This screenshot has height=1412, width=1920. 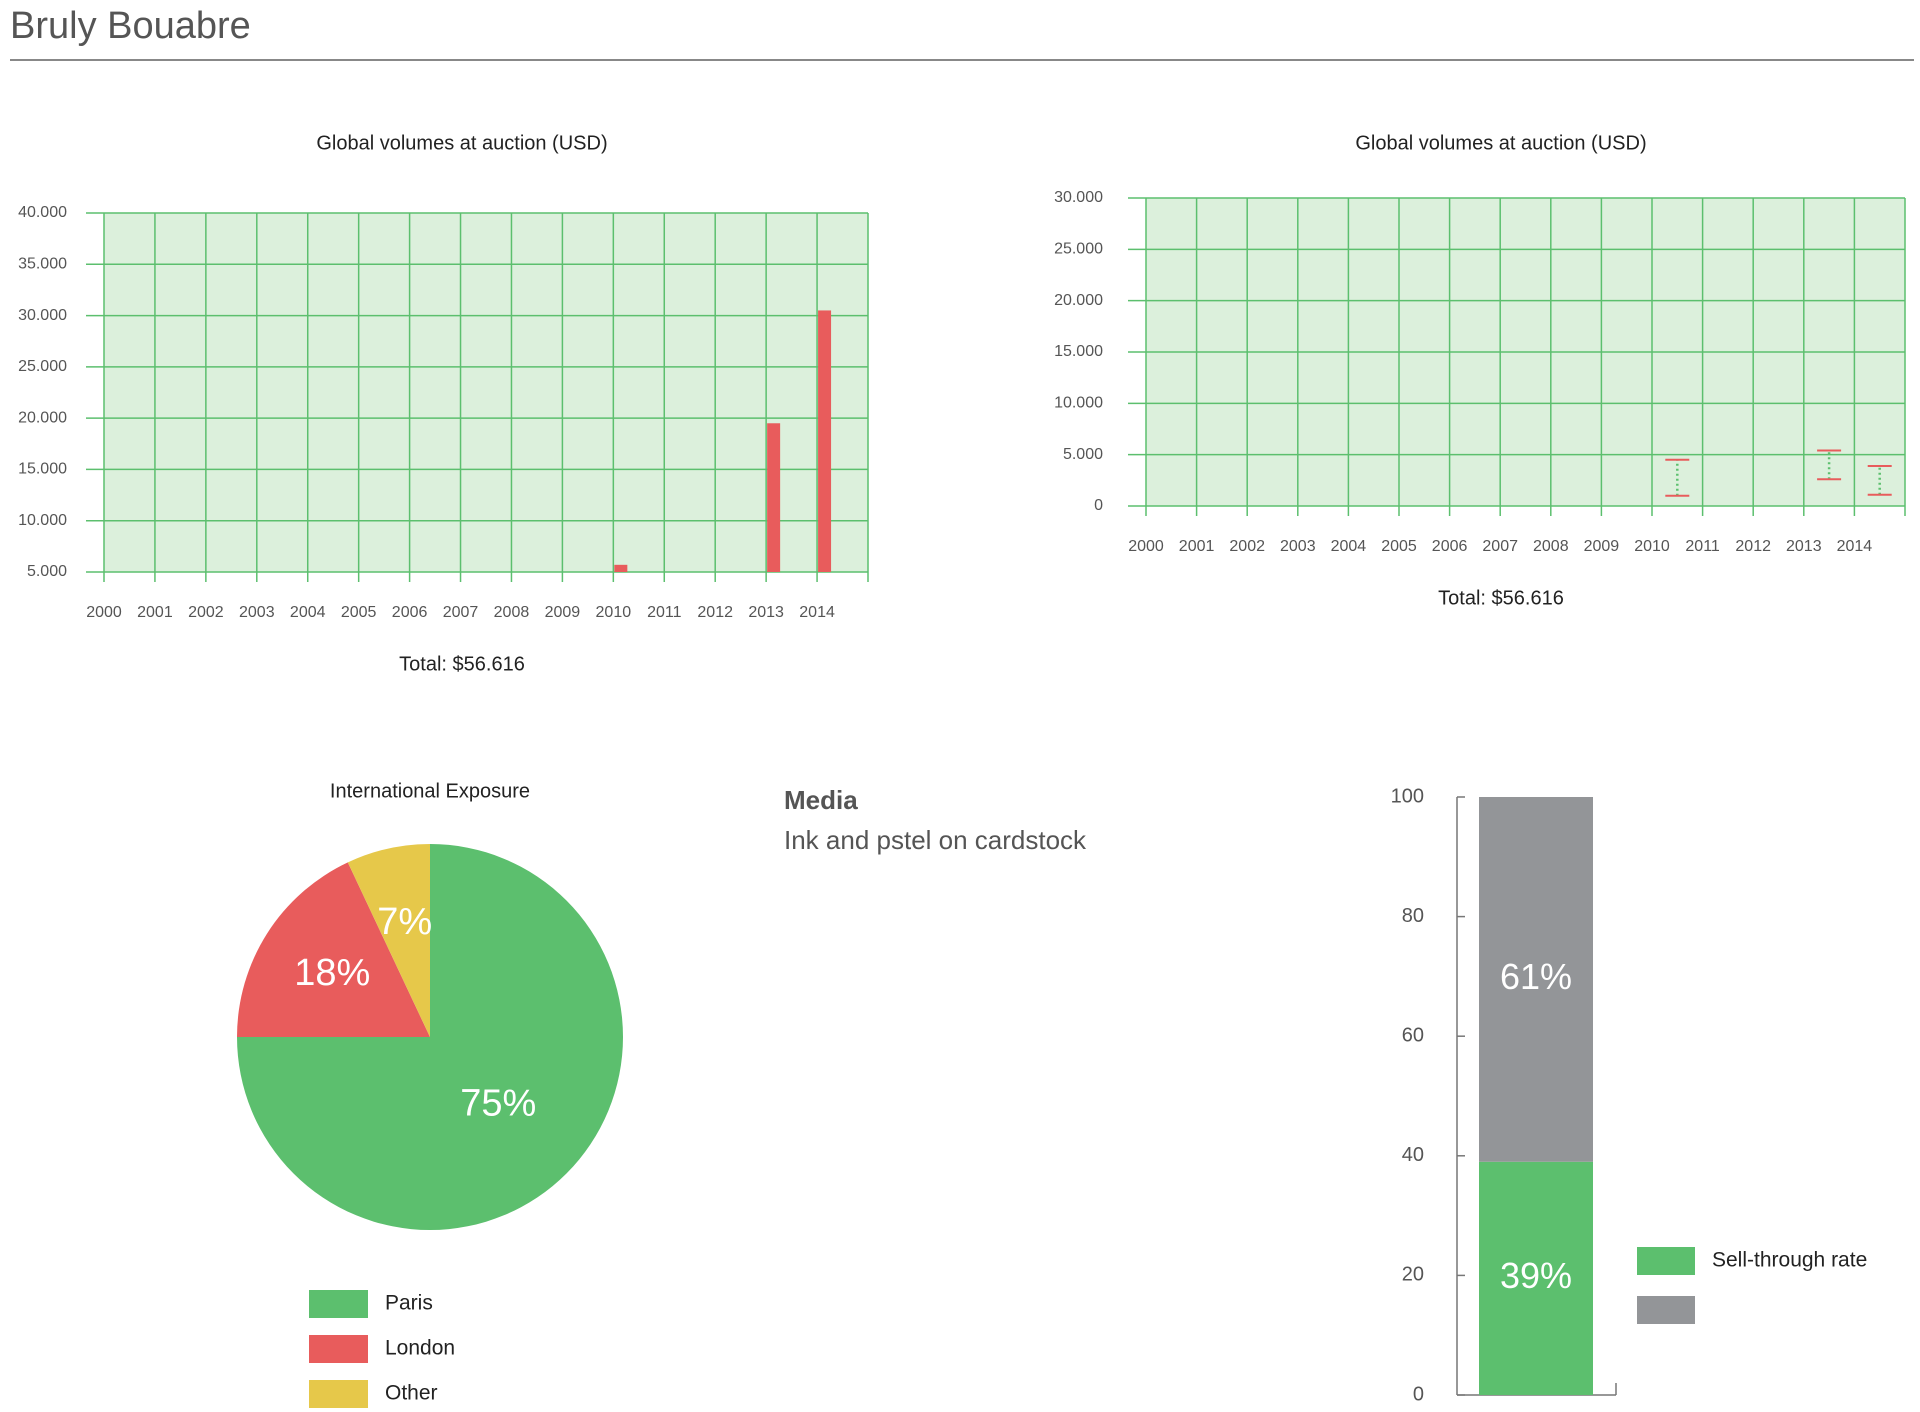 I want to click on page-title: Bruly Bouabre, so click(x=130, y=26).